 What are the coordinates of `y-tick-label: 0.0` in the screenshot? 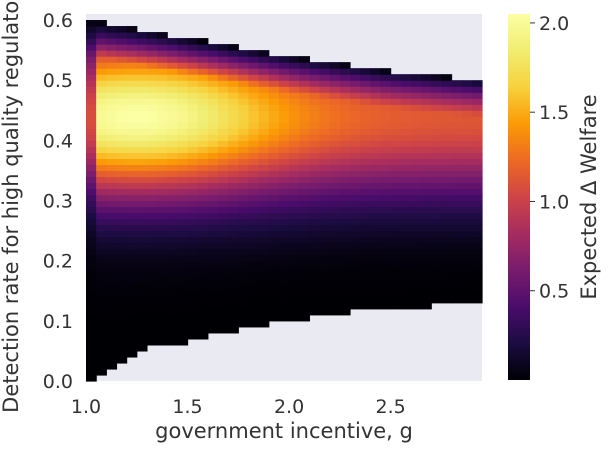 It's located at (58, 382).